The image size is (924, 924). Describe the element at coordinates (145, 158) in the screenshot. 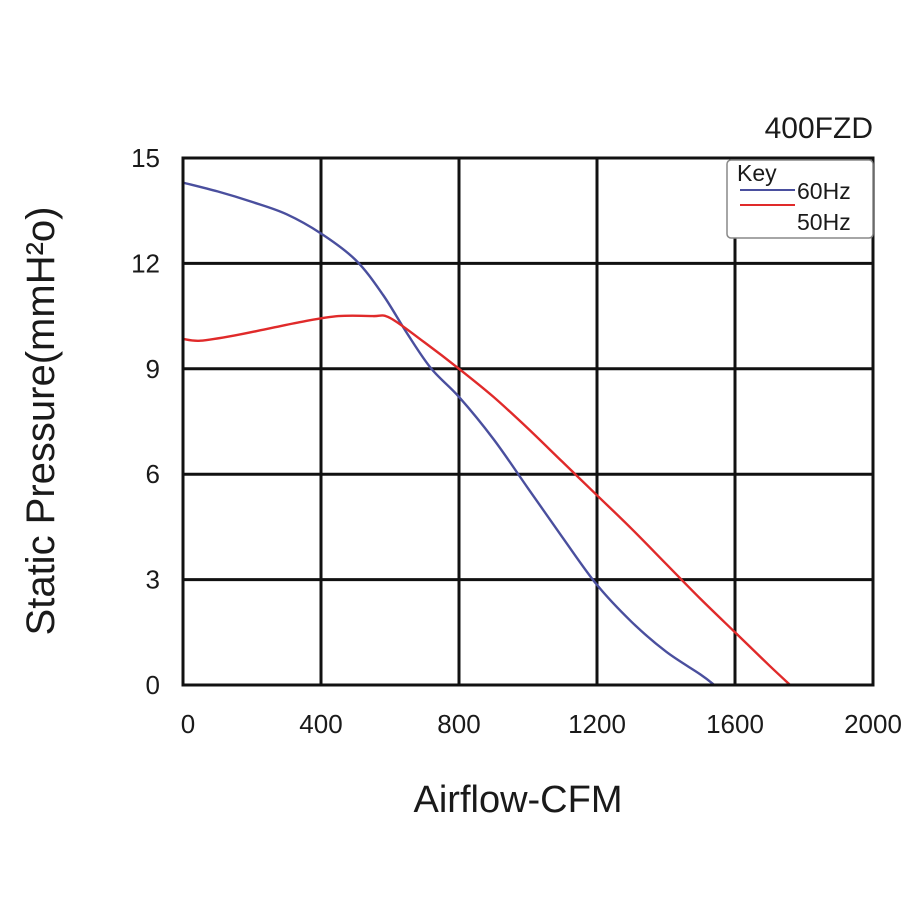

I see `y-tick-label-15: 15` at that location.